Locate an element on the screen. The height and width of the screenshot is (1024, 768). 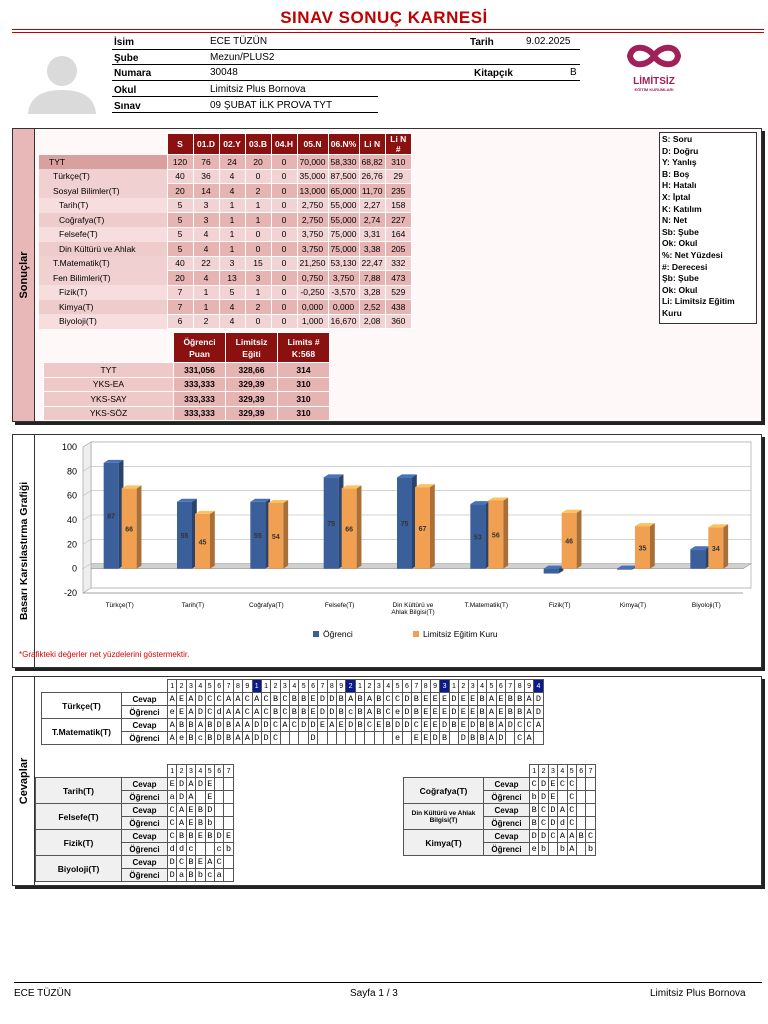
results-cell: 40 is located at coordinates (180, 176).